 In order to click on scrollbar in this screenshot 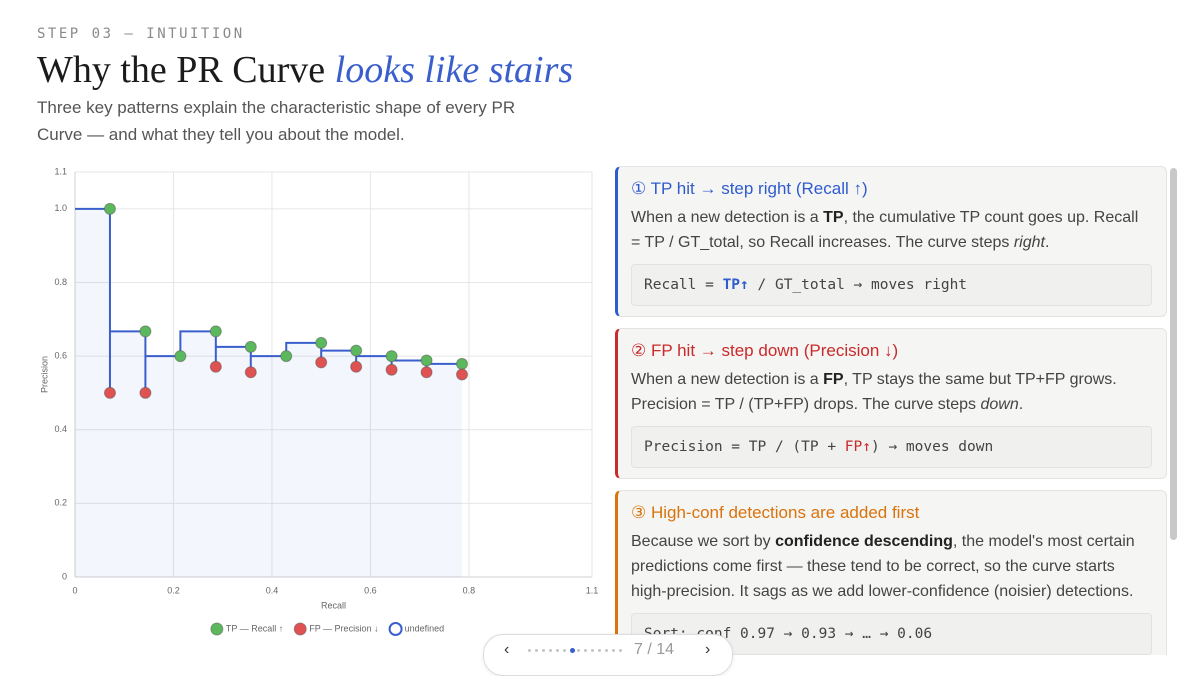, I will do `click(1173, 354)`.